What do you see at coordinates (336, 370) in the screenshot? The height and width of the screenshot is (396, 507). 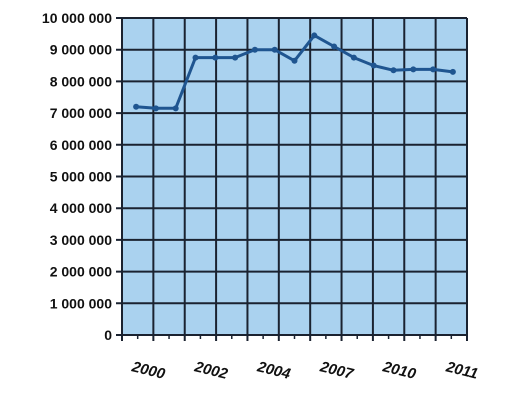 I see `x-tick-label: 2007` at bounding box center [336, 370].